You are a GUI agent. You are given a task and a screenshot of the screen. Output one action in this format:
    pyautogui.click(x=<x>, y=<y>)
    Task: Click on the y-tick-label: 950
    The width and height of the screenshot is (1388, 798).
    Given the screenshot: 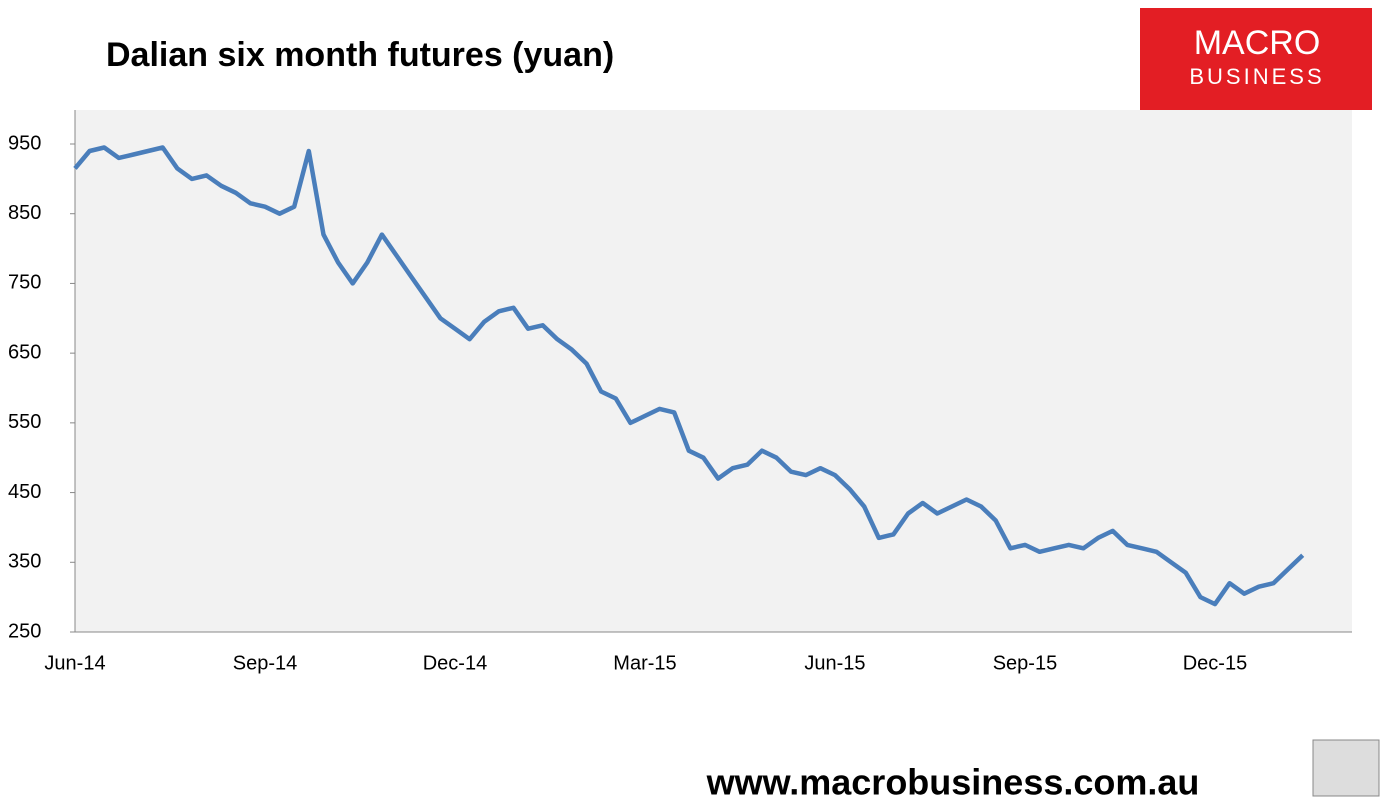 What is the action you would take?
    pyautogui.click(x=24, y=143)
    